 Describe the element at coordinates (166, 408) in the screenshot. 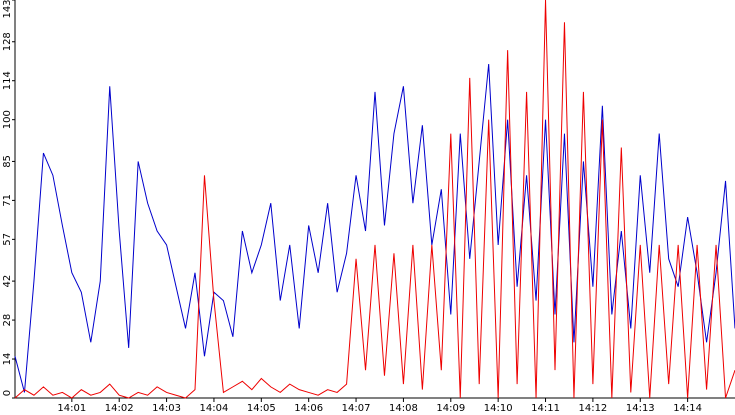

I see `x-tick-label: 14:03` at that location.